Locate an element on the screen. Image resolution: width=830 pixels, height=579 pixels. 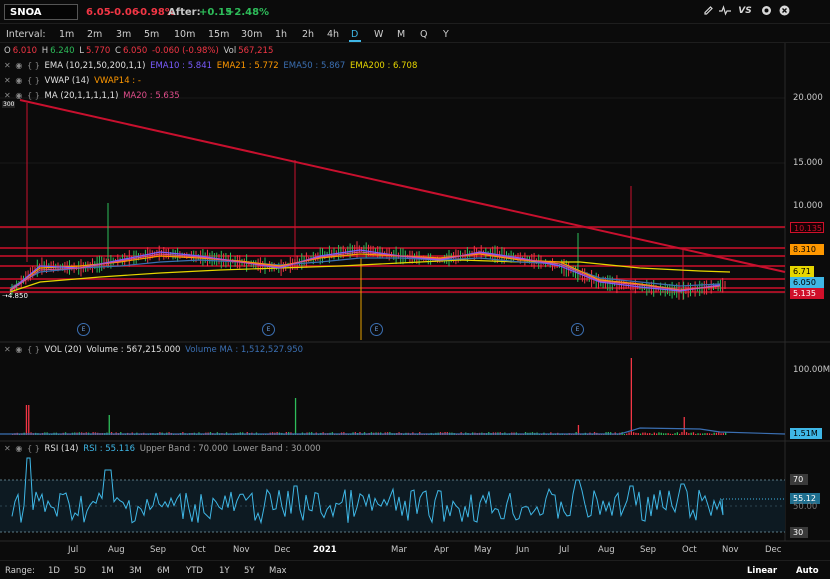
rsi-band-fill is located at coordinates (392, 506).